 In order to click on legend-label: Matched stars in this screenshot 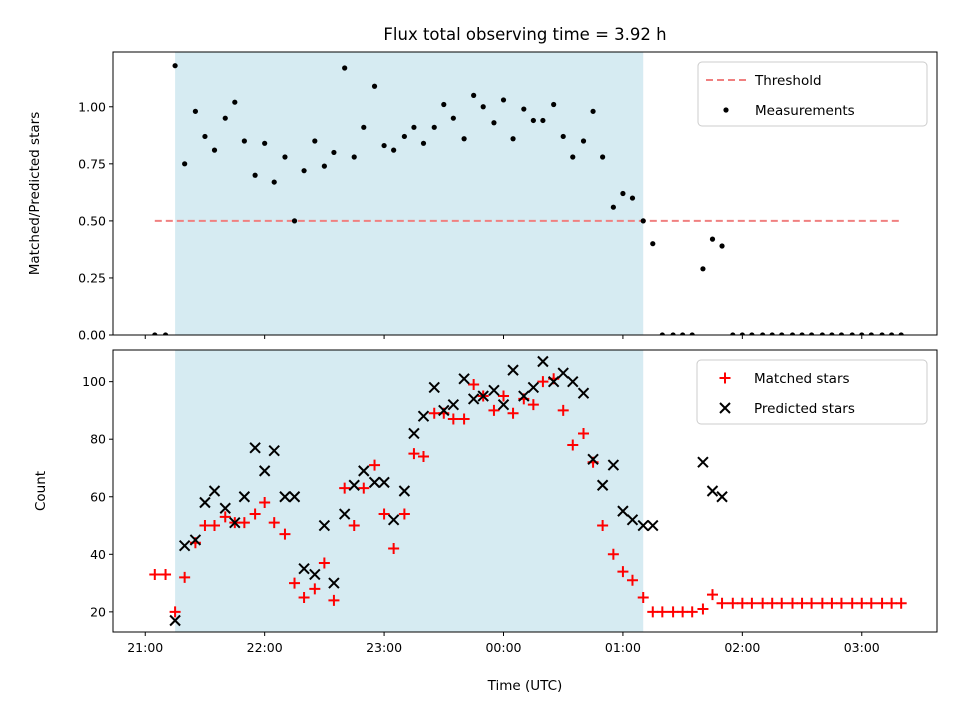, I will do `click(802, 379)`.